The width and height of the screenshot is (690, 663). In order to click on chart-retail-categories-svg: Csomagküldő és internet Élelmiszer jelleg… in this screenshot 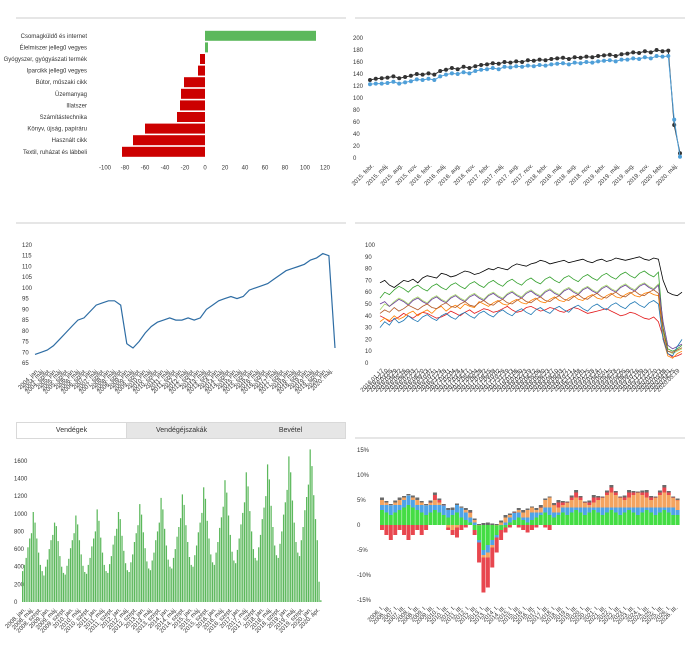, I will do `click(167, 101)`.